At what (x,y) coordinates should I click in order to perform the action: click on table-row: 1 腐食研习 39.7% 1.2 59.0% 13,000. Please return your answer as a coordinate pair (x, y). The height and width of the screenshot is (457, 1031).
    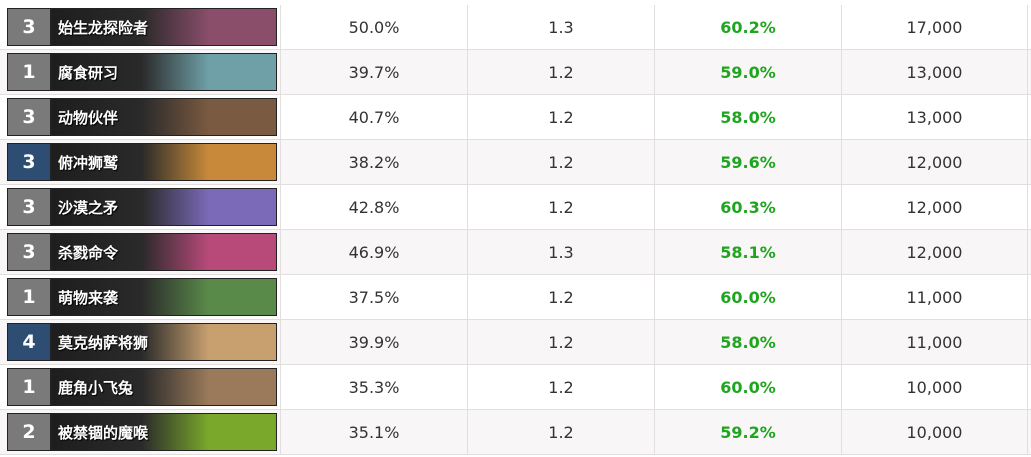
    Looking at the image, I should click on (515, 72).